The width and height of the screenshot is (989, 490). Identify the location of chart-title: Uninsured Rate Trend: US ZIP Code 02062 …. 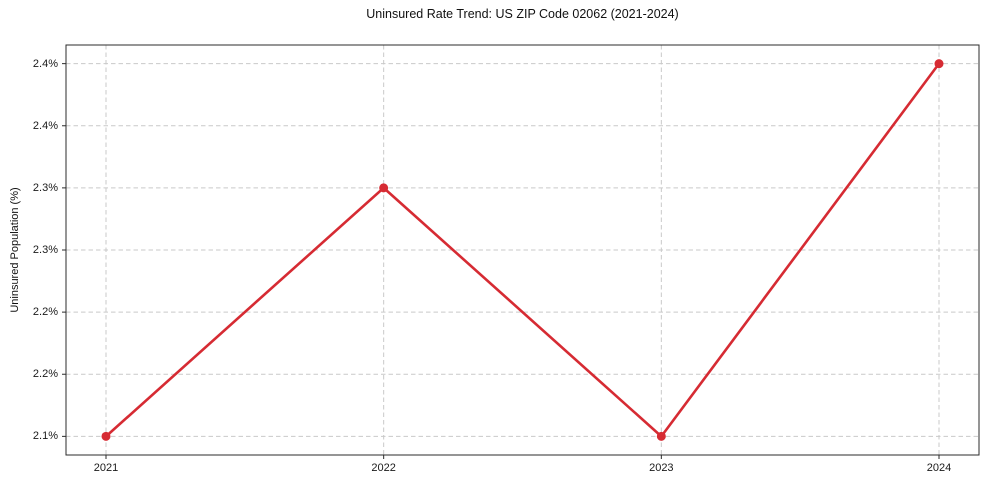
(522, 14).